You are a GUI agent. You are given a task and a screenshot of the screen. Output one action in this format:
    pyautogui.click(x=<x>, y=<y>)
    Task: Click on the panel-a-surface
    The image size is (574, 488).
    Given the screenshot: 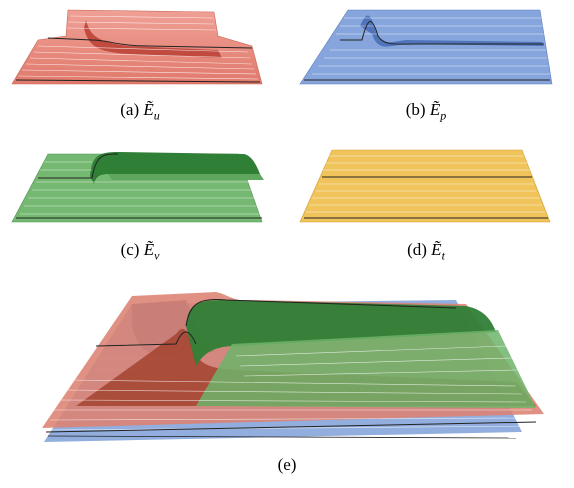 What is the action you would take?
    pyautogui.click(x=139, y=48)
    